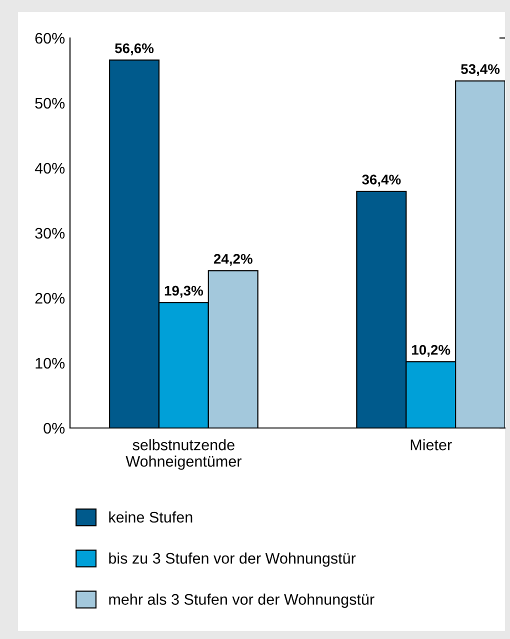 This screenshot has height=639, width=510. I want to click on data-label: 53,4%, so click(480, 70).